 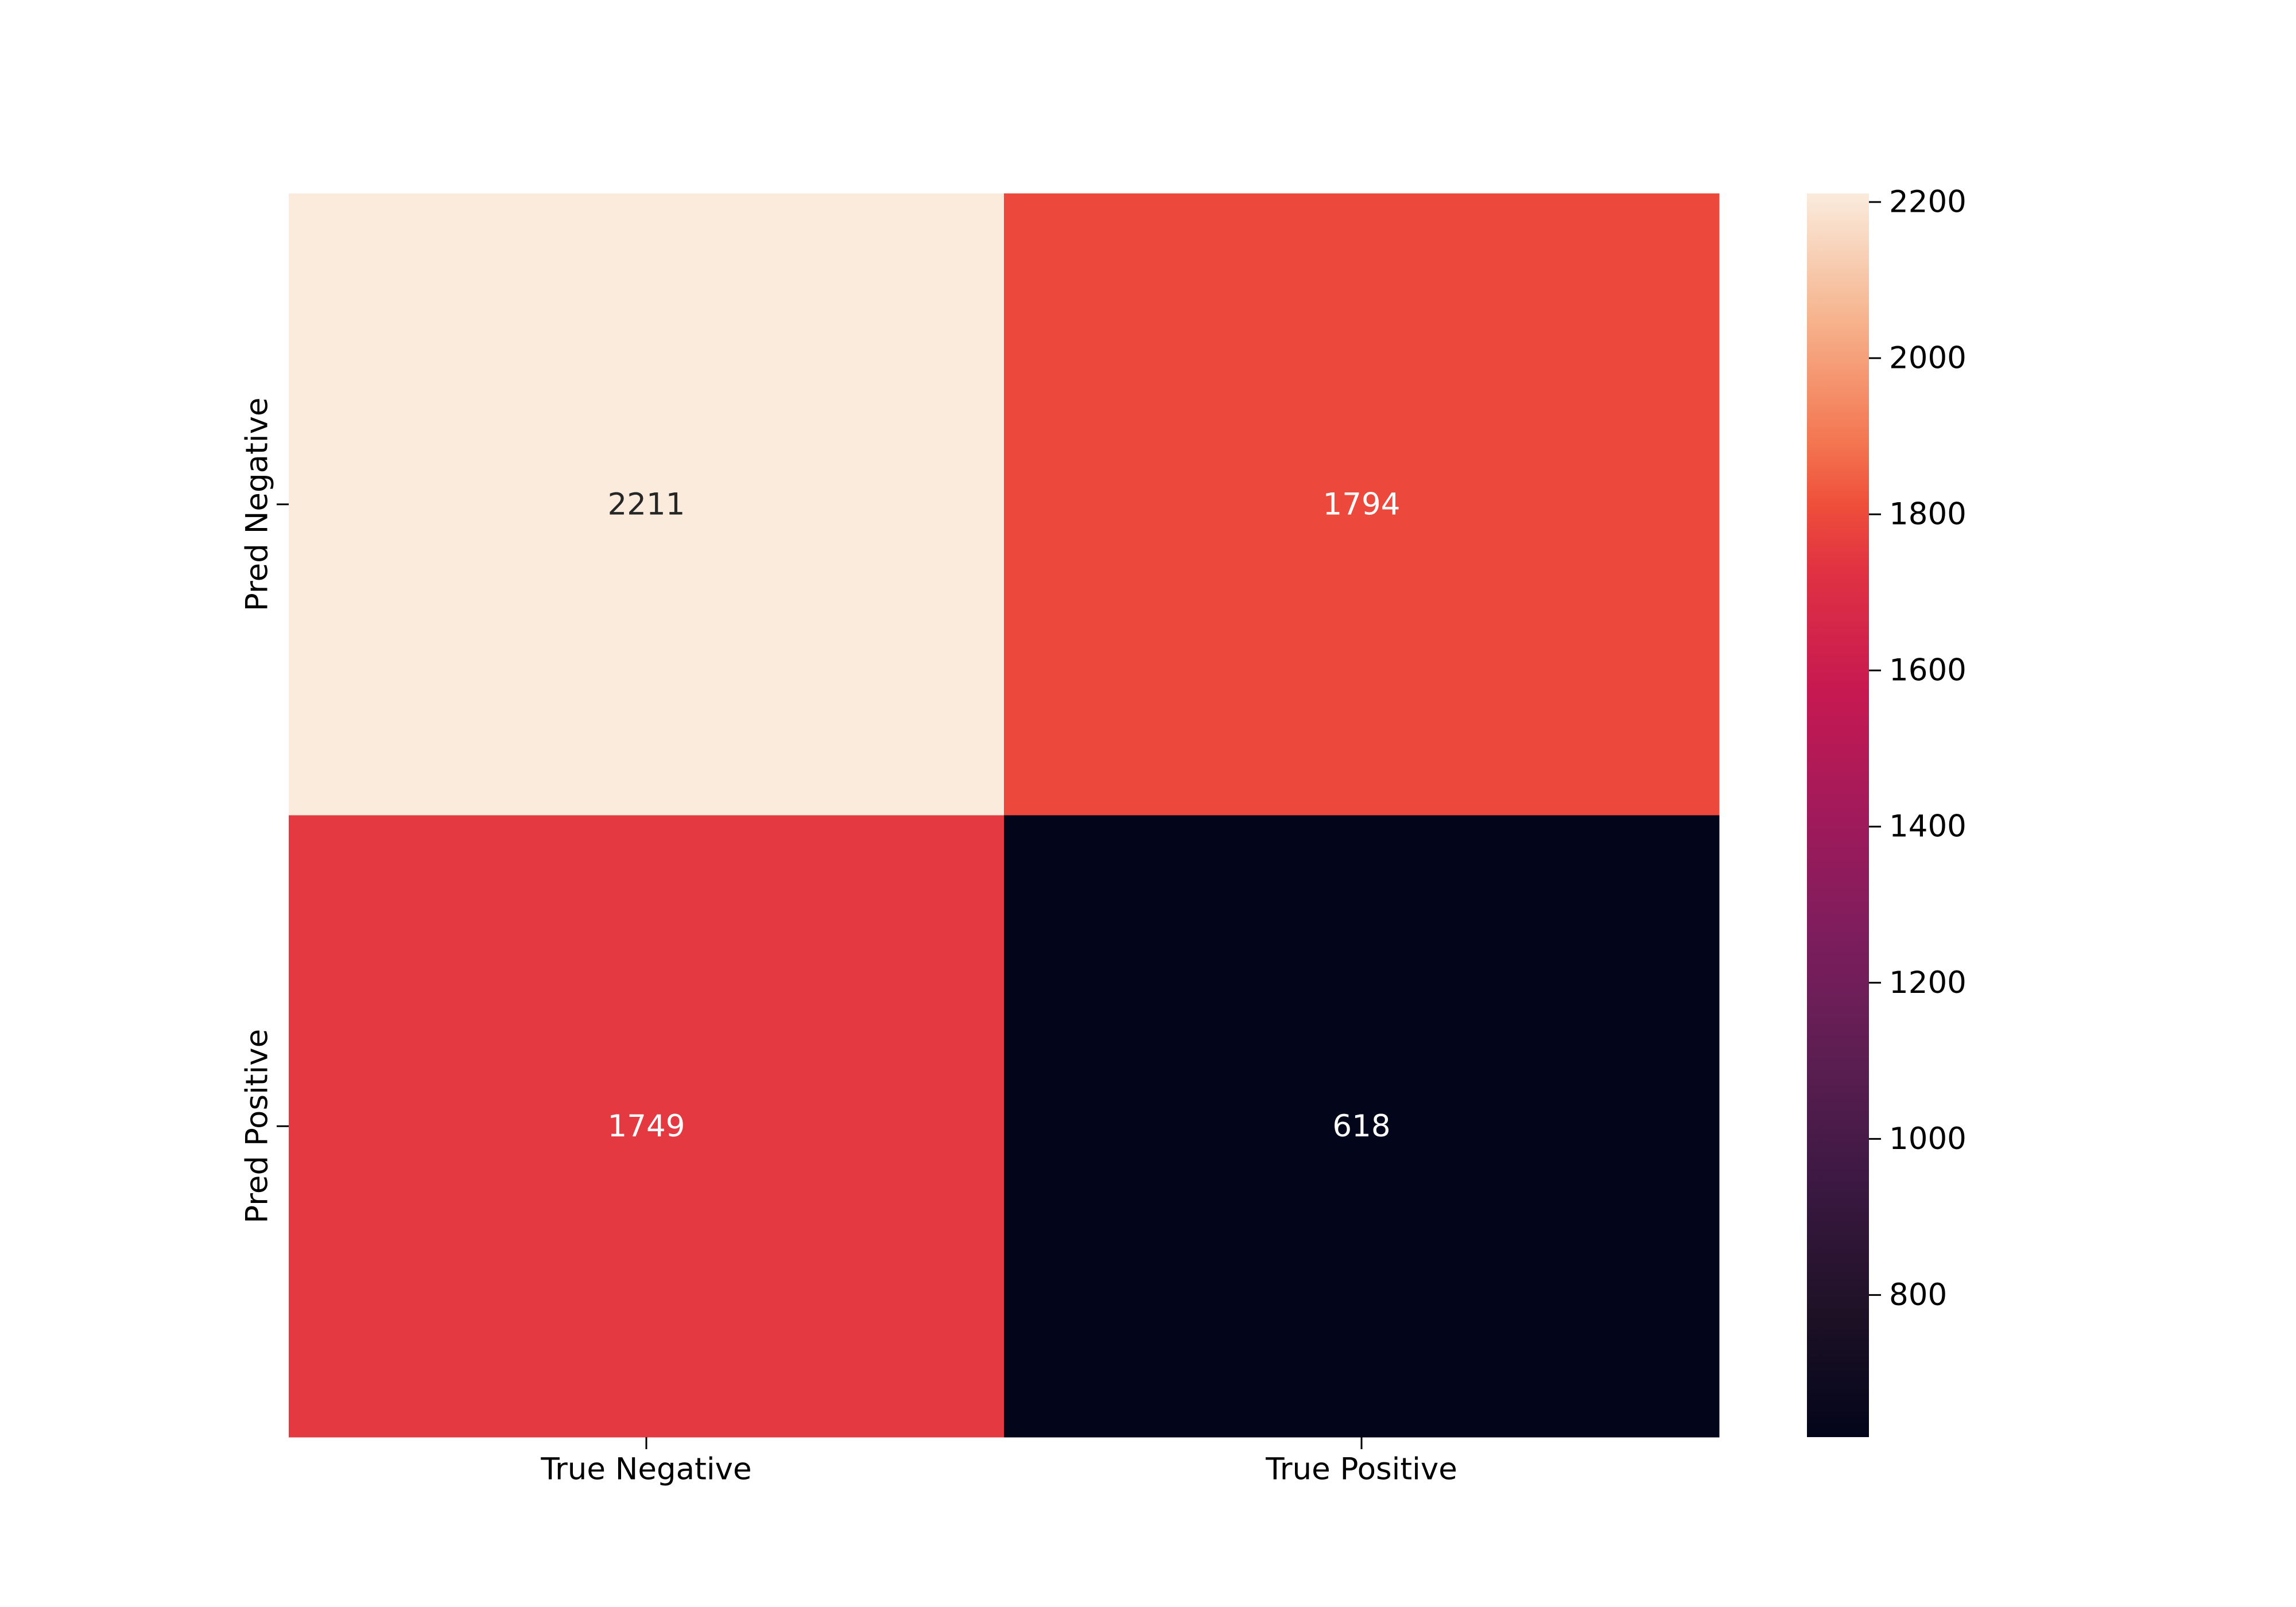 I want to click on cell-annotation: 1749, so click(x=646, y=1126).